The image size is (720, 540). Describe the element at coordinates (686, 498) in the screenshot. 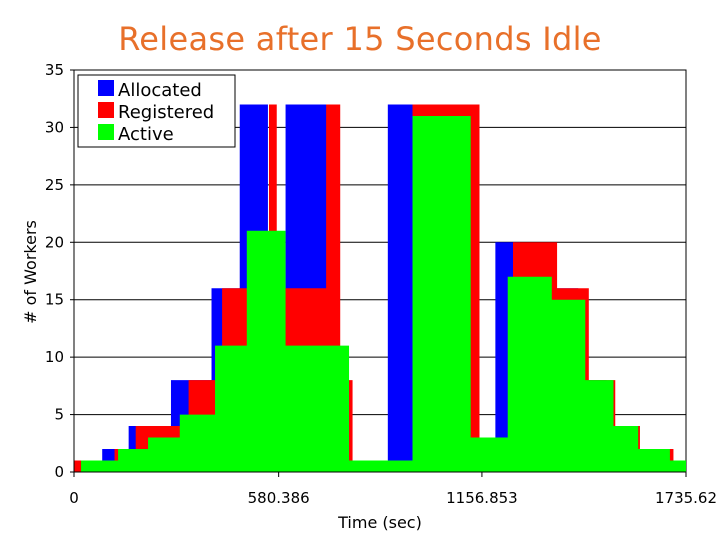

I see `x-tick-label-3: 1735.62` at that location.